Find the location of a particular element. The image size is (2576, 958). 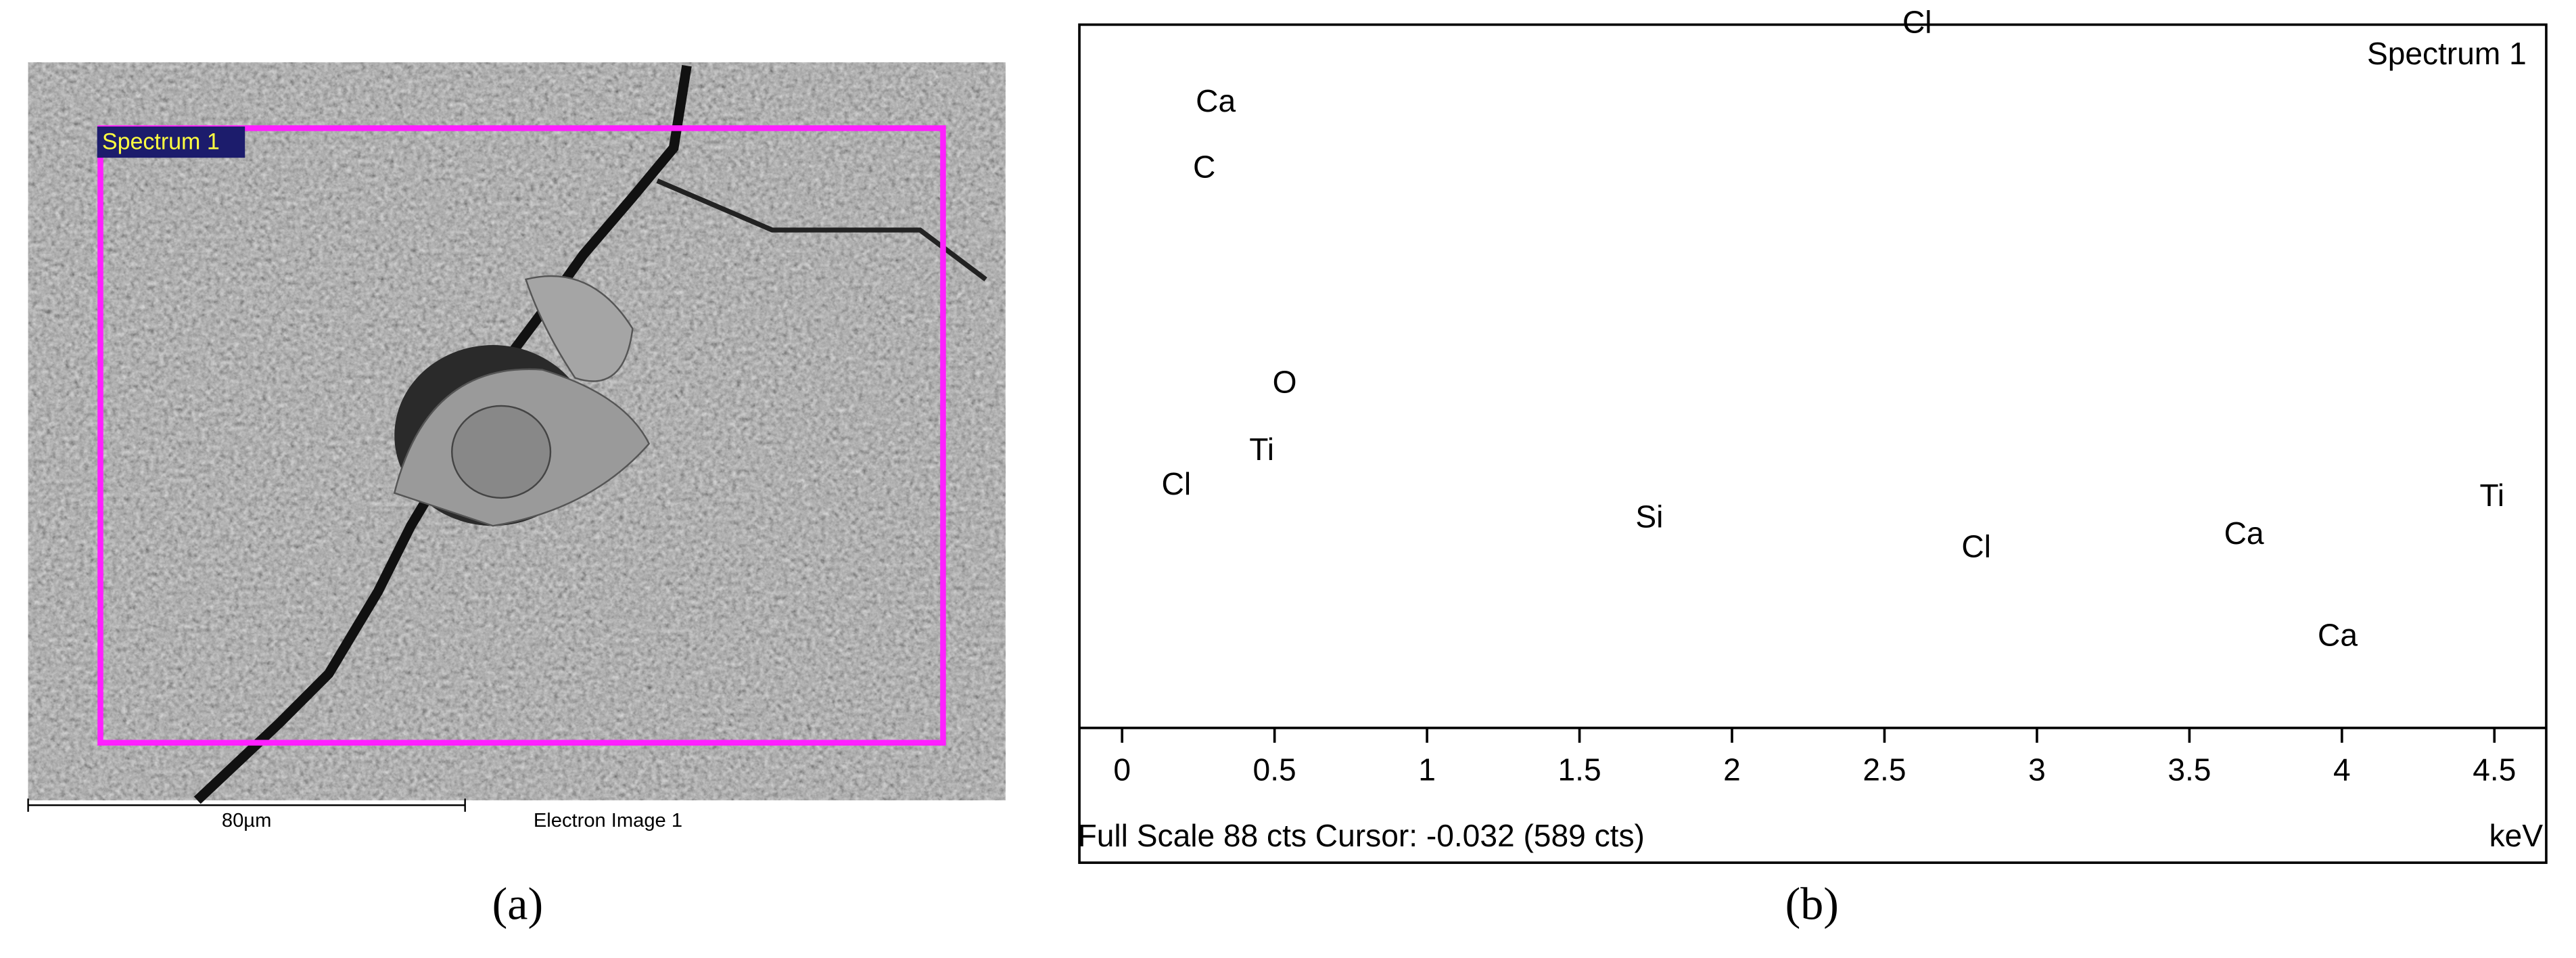

x-tick-label: 1 is located at coordinates (1427, 770).